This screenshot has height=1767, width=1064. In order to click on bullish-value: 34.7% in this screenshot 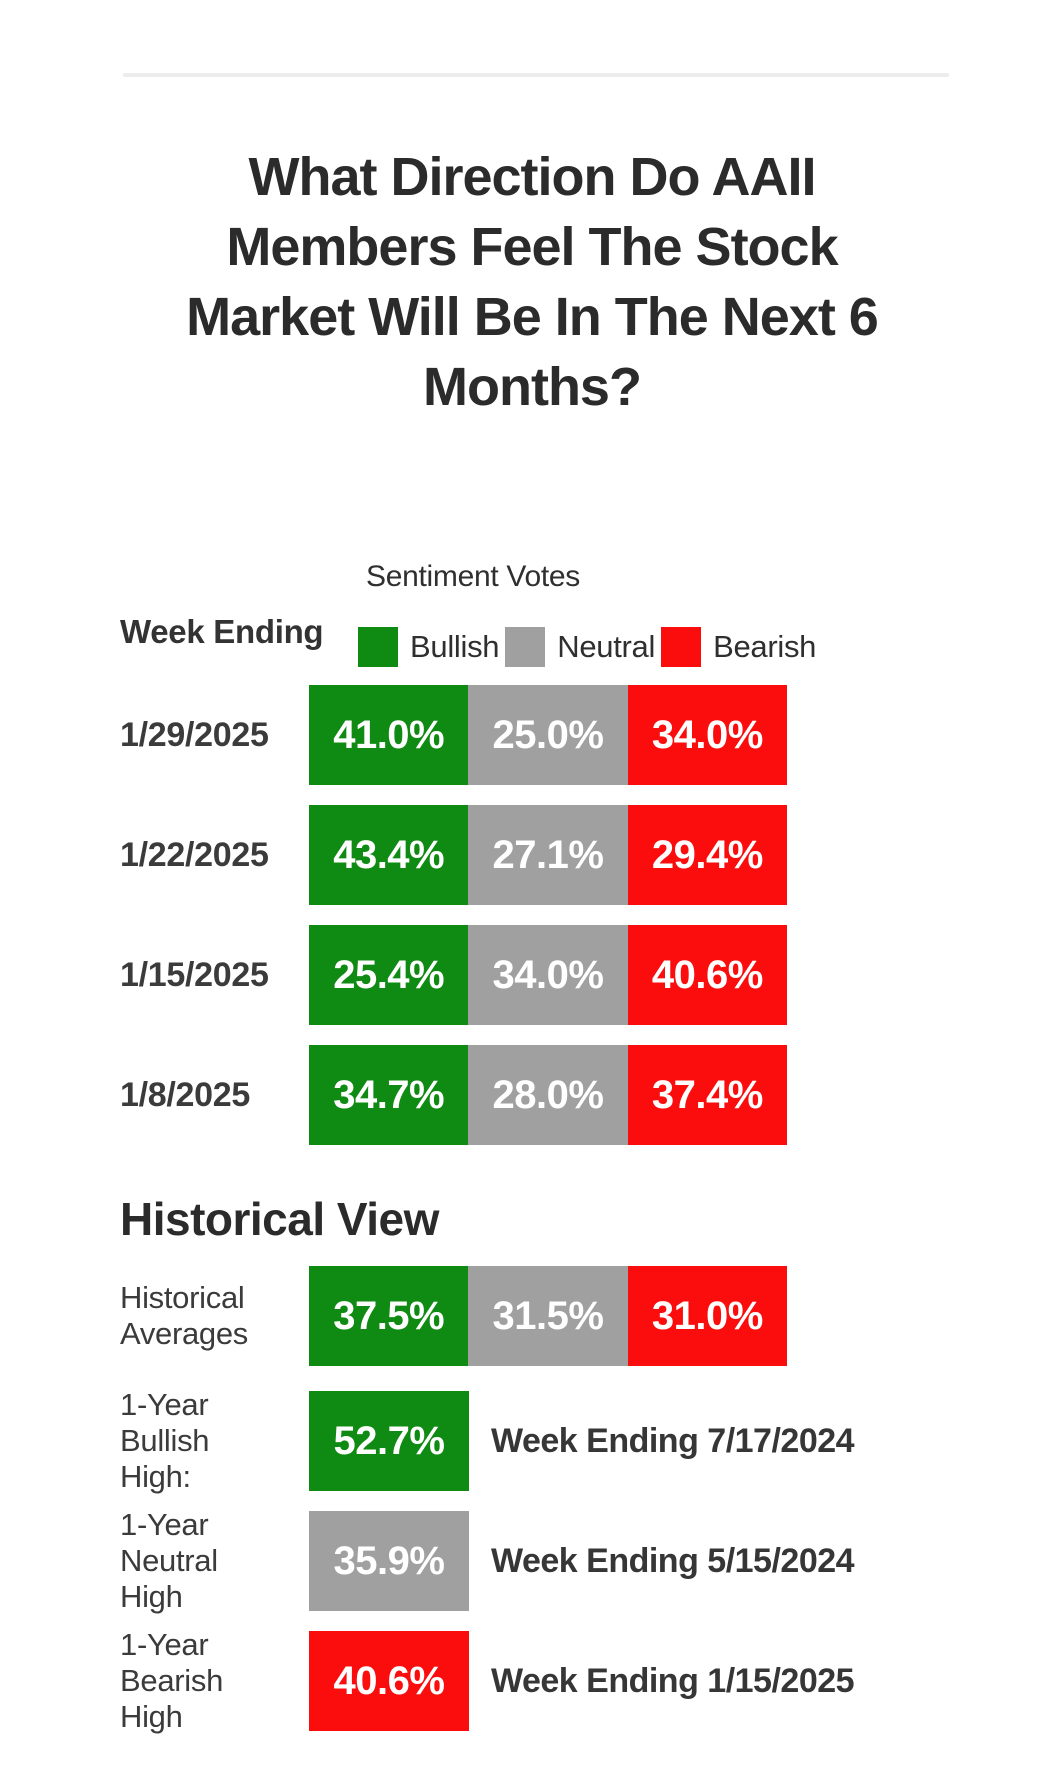, I will do `click(389, 1094)`.